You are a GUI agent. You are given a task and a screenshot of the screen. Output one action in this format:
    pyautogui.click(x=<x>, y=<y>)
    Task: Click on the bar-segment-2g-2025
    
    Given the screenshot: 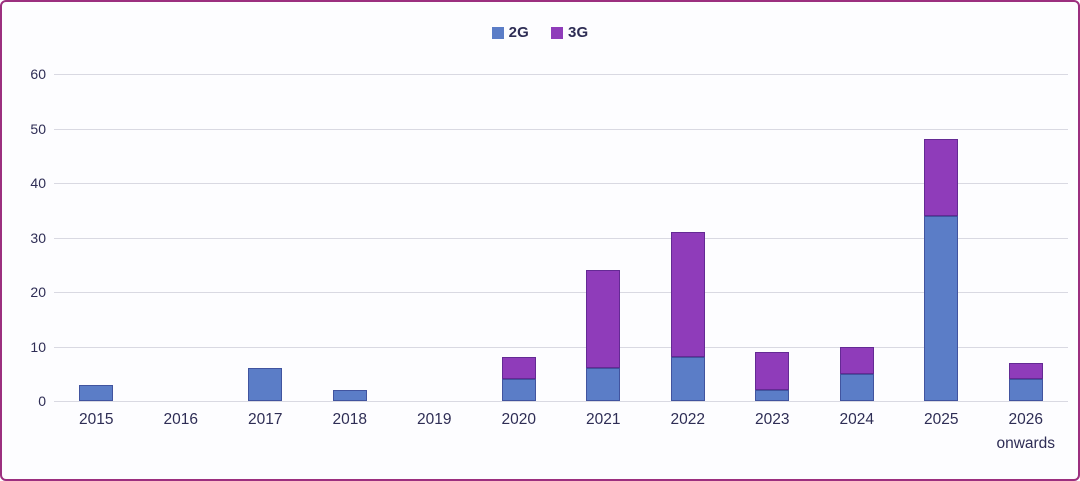 What is the action you would take?
    pyautogui.click(x=941, y=308)
    